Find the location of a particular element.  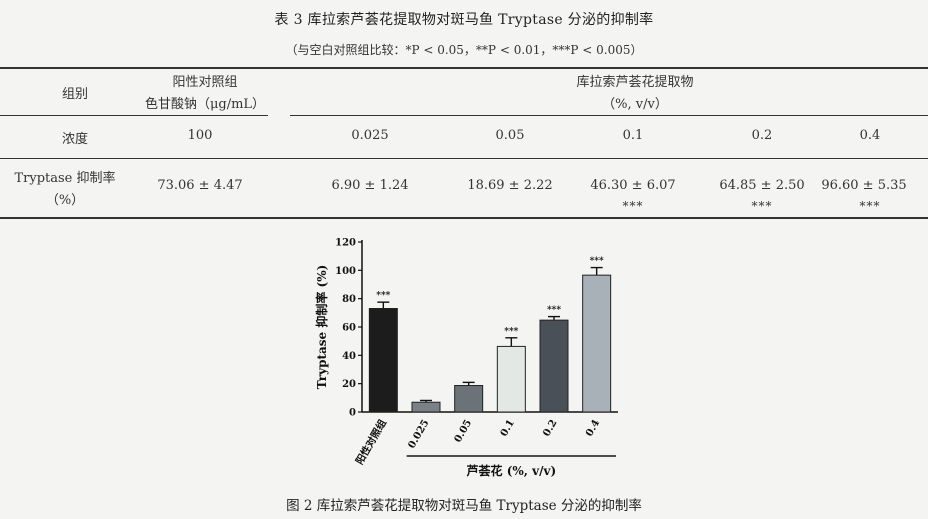

inhibition-label-line2: （%） is located at coordinates (65, 200).